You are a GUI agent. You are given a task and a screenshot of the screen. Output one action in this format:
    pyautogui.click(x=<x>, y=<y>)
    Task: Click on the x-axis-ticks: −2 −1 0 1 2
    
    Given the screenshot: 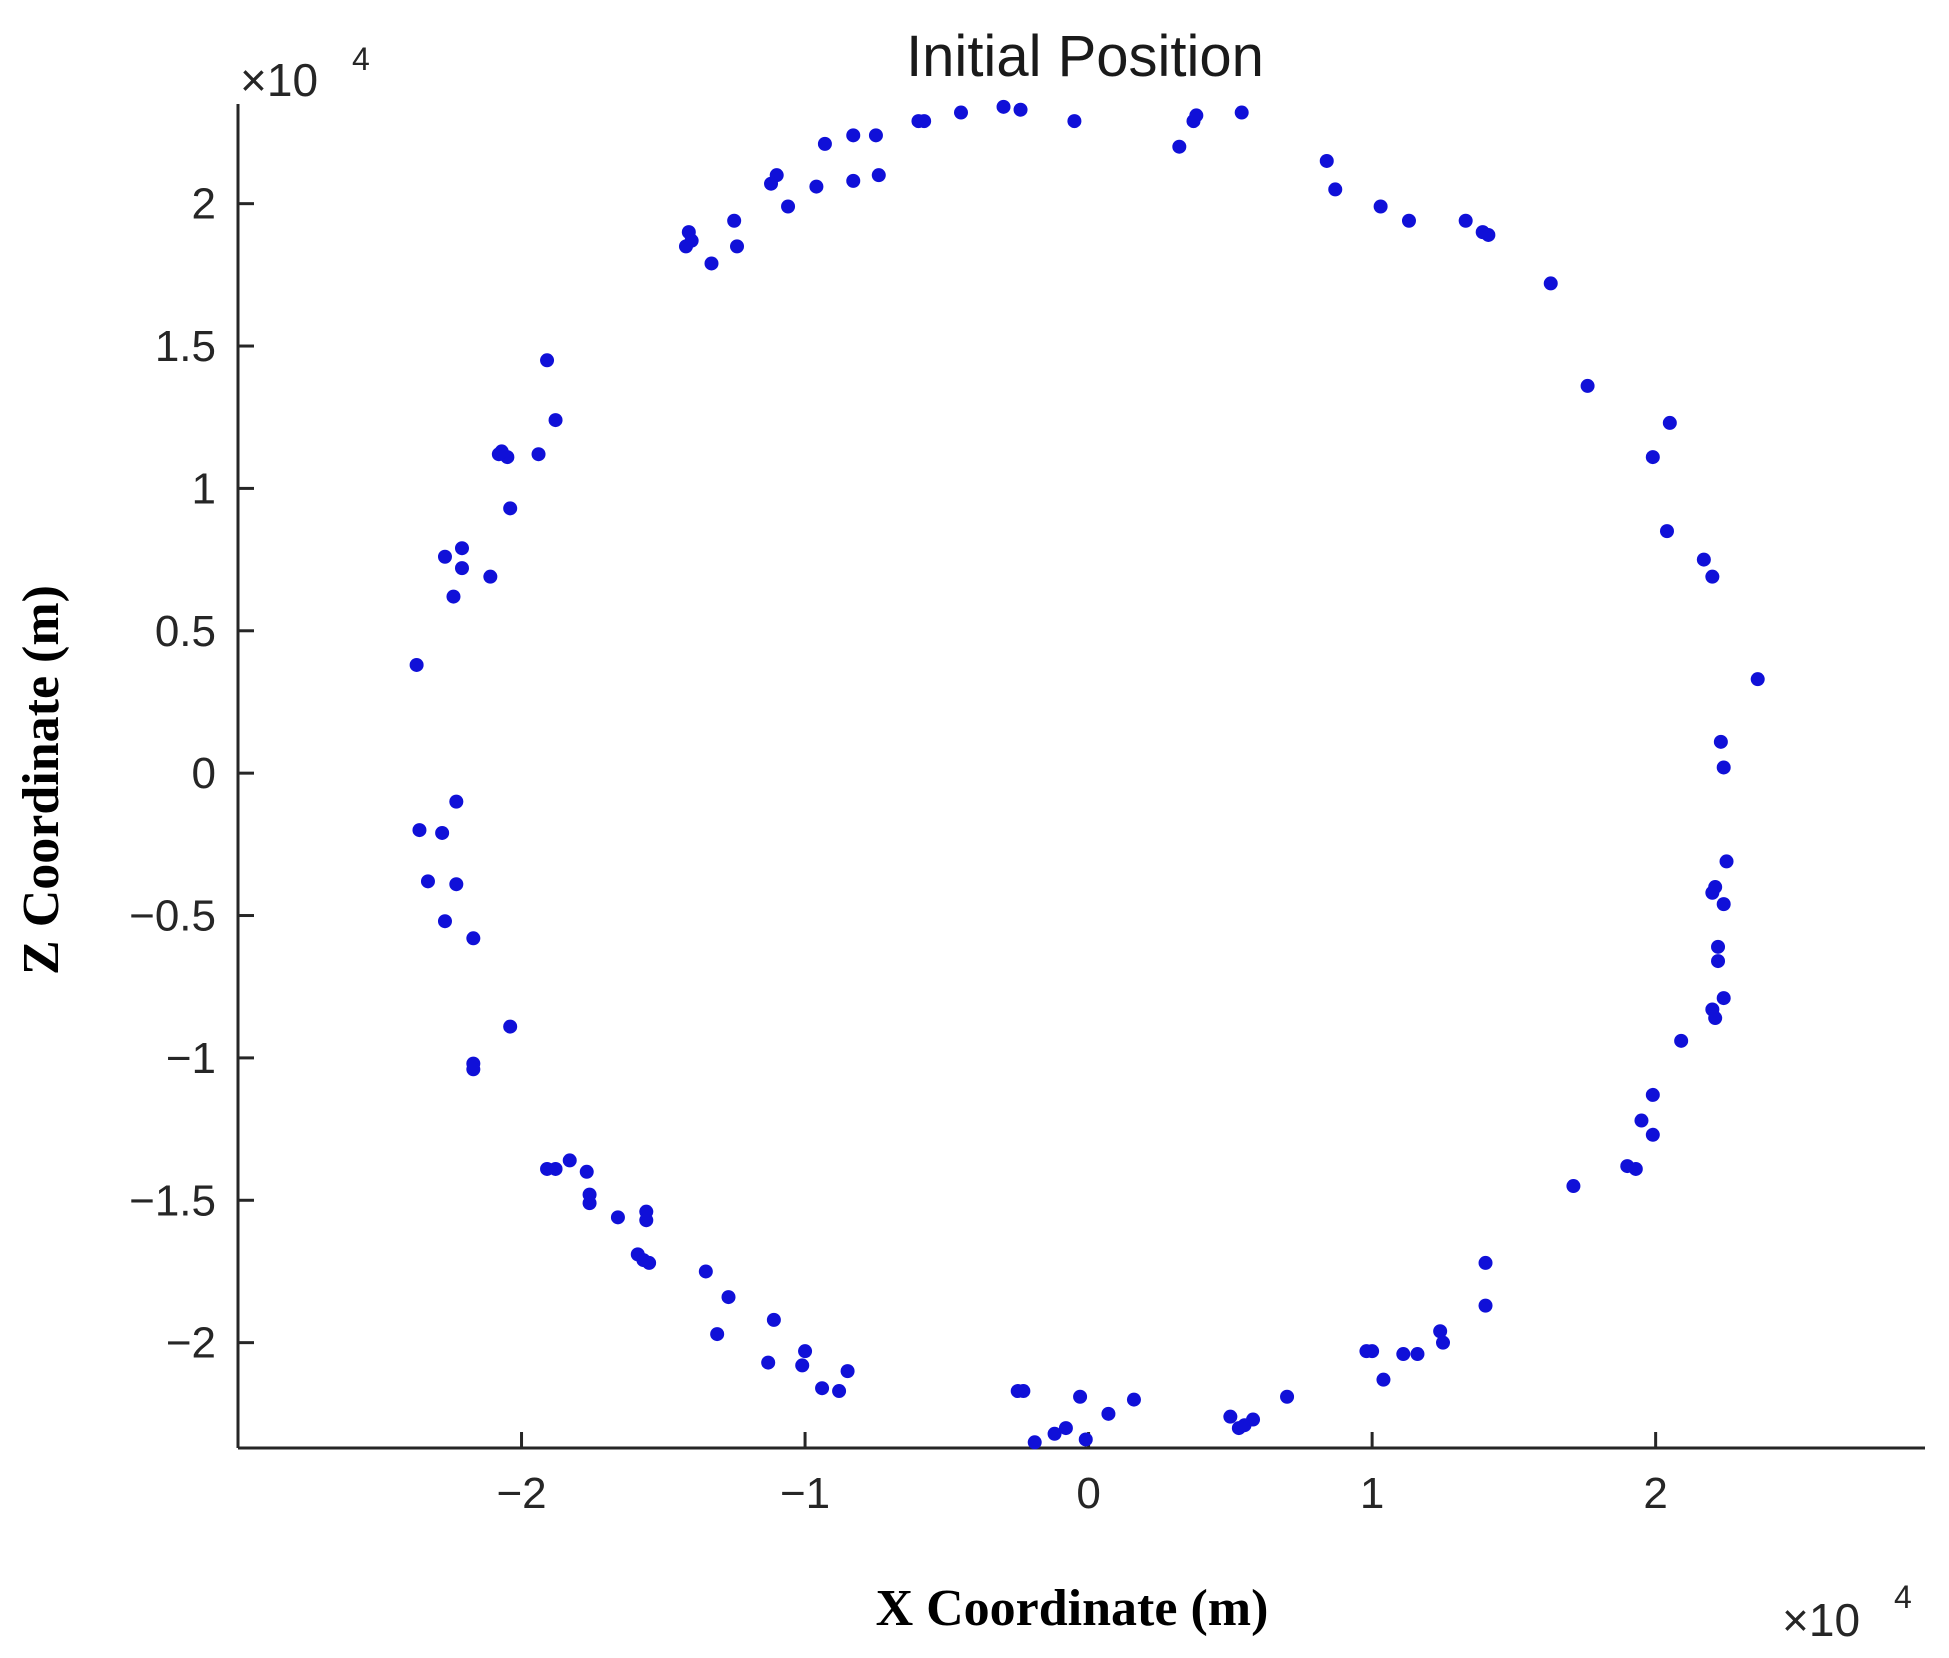 What is the action you would take?
    pyautogui.click(x=1082, y=1475)
    